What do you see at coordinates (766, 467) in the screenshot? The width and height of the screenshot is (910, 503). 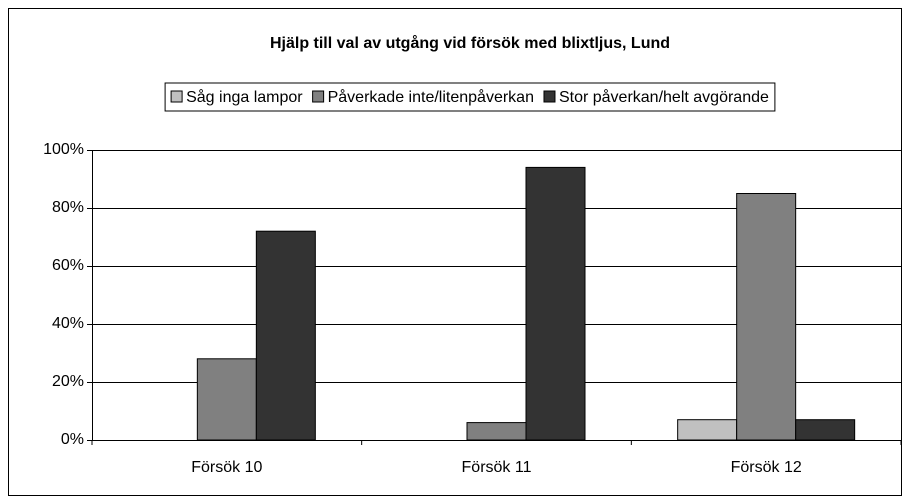 I see `x-tick-label: Försök 12` at bounding box center [766, 467].